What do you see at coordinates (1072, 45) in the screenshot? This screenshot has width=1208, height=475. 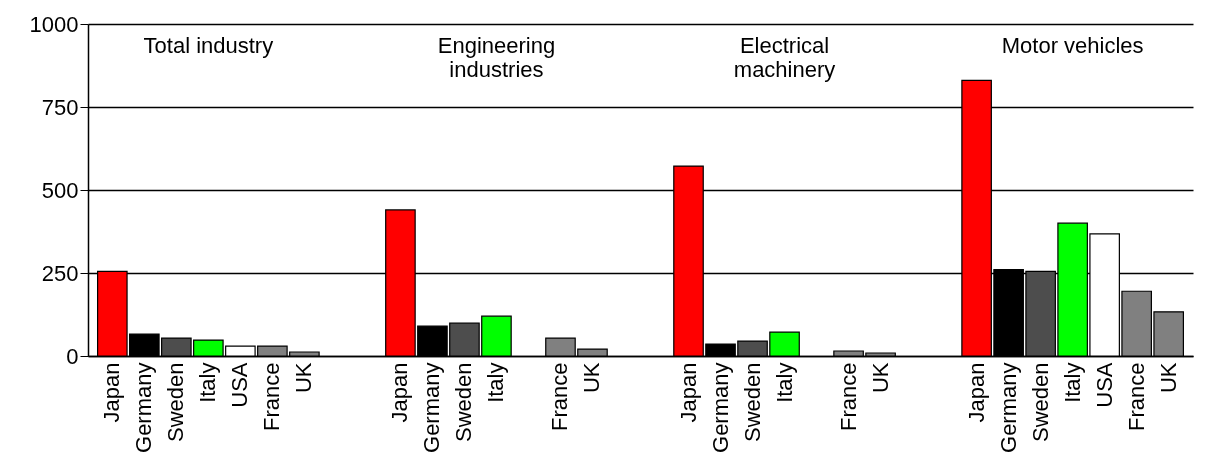 I see `annotation: Motor vehicles` at bounding box center [1072, 45].